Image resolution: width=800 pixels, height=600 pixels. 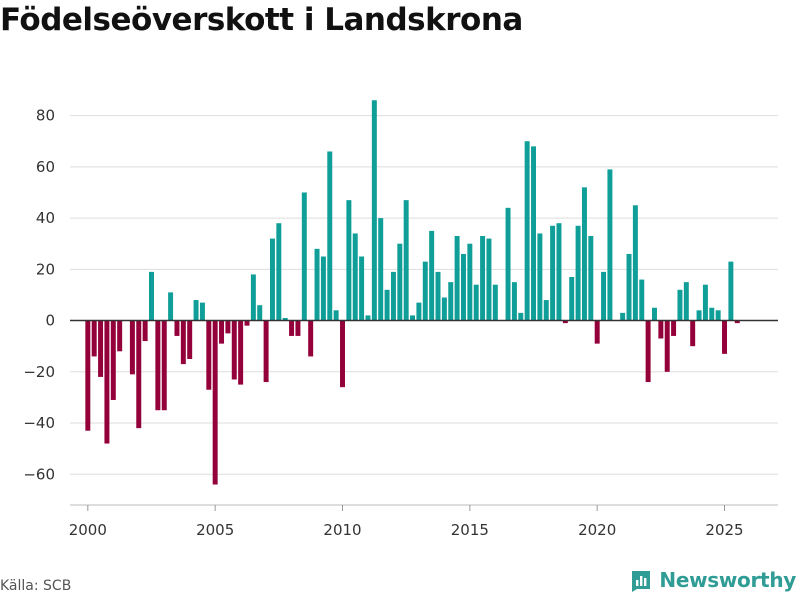 What do you see at coordinates (88, 530) in the screenshot?
I see `x-tick-label: 2000` at bounding box center [88, 530].